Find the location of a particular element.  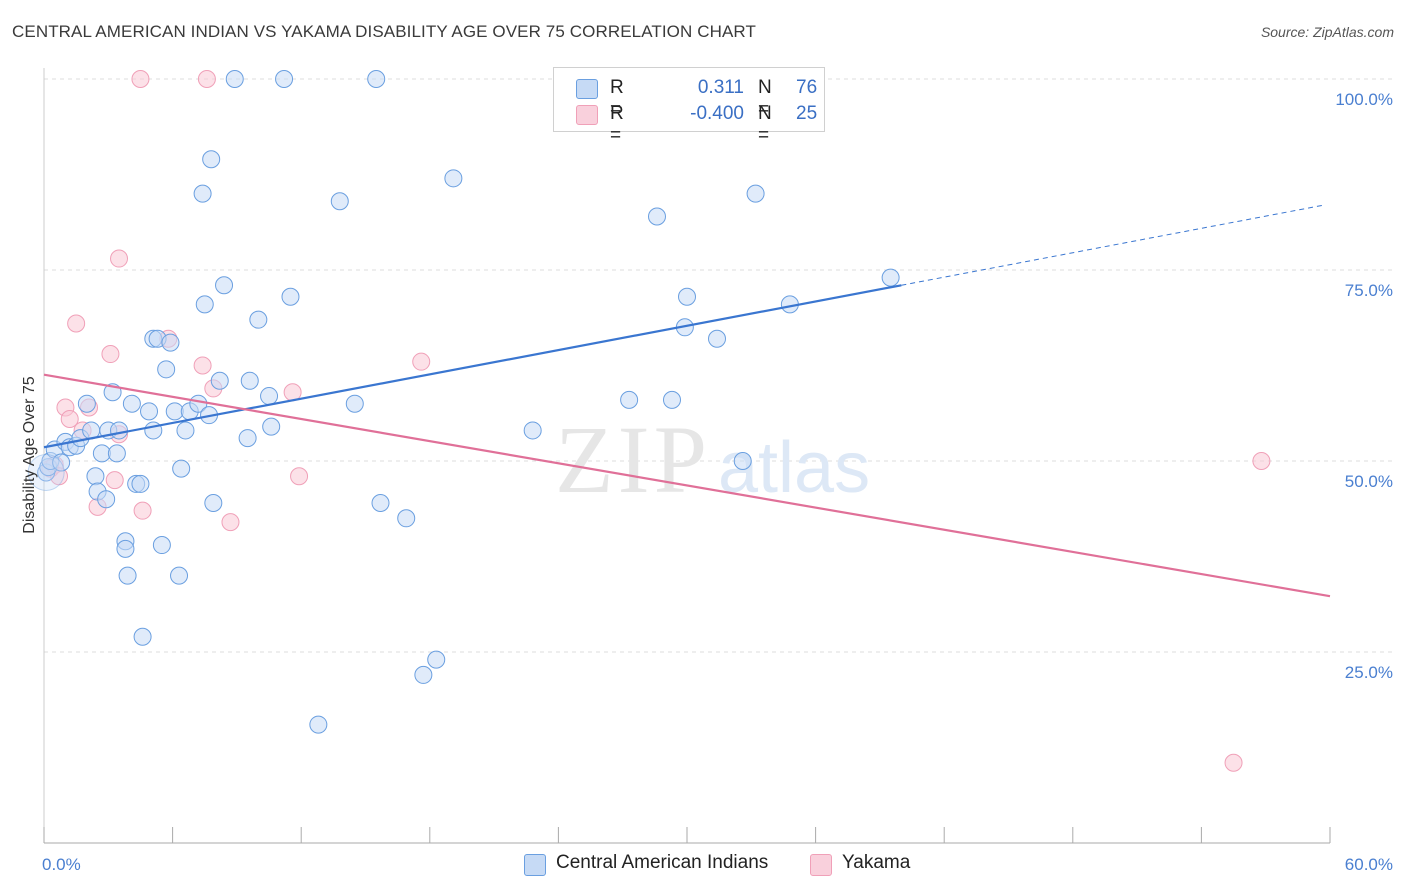

blue-trend-line is located at coordinates (472, 366).